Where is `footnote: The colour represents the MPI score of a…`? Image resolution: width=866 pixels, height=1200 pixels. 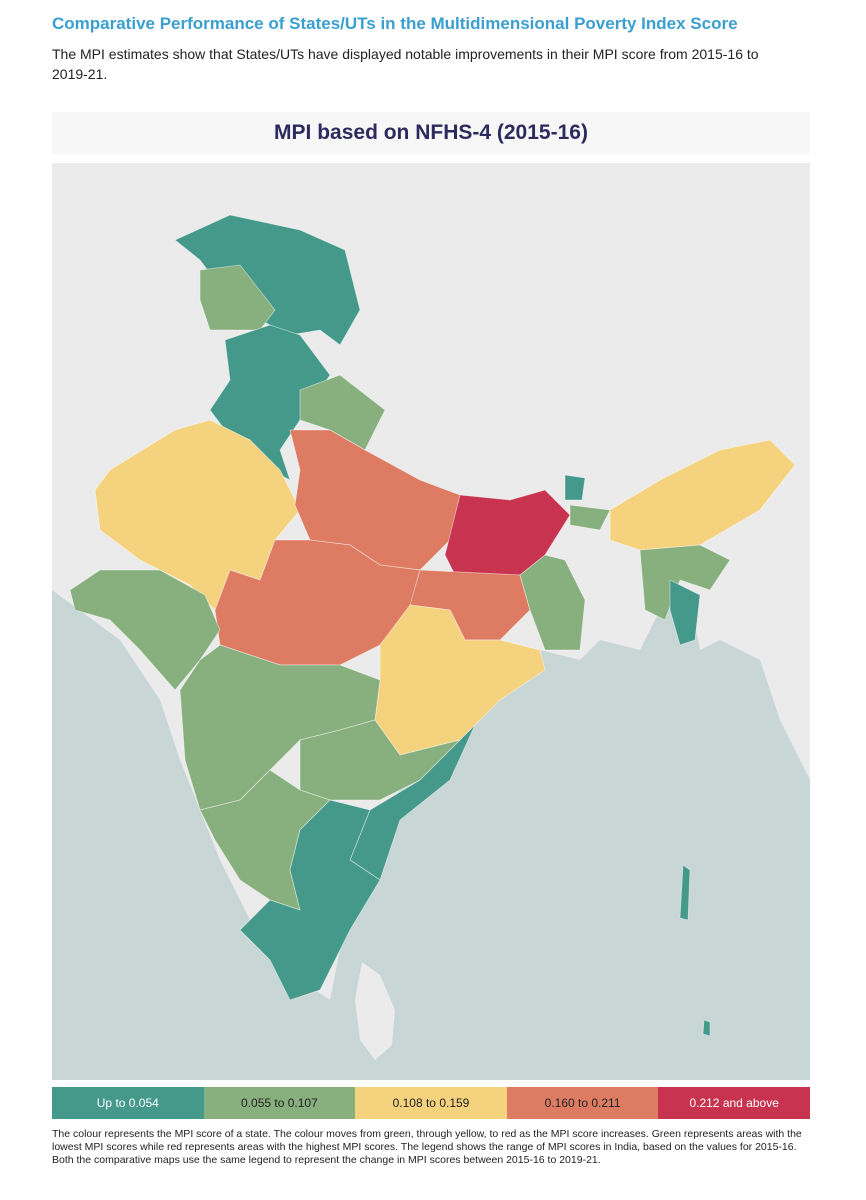 footnote: The colour represents the MPI score of a… is located at coordinates (427, 1147).